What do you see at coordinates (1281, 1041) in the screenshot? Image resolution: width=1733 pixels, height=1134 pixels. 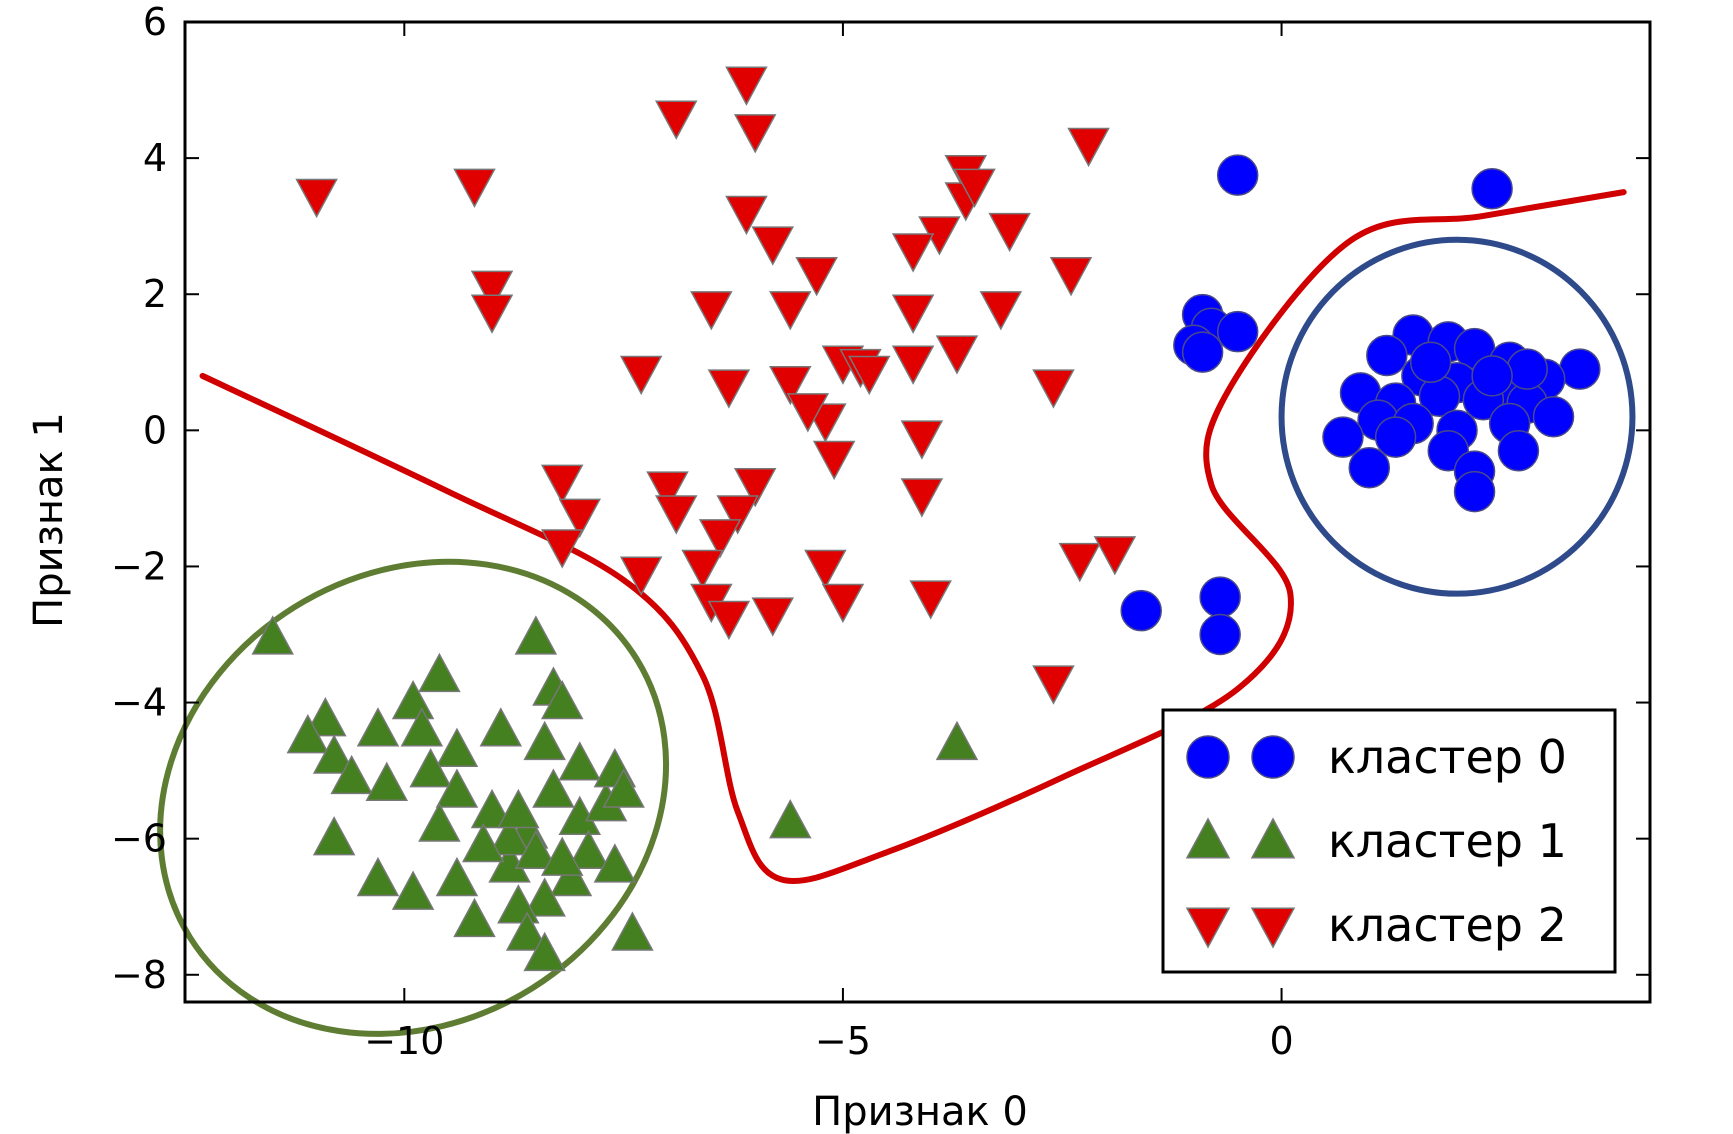 I see `x-tick-label: 0` at bounding box center [1281, 1041].